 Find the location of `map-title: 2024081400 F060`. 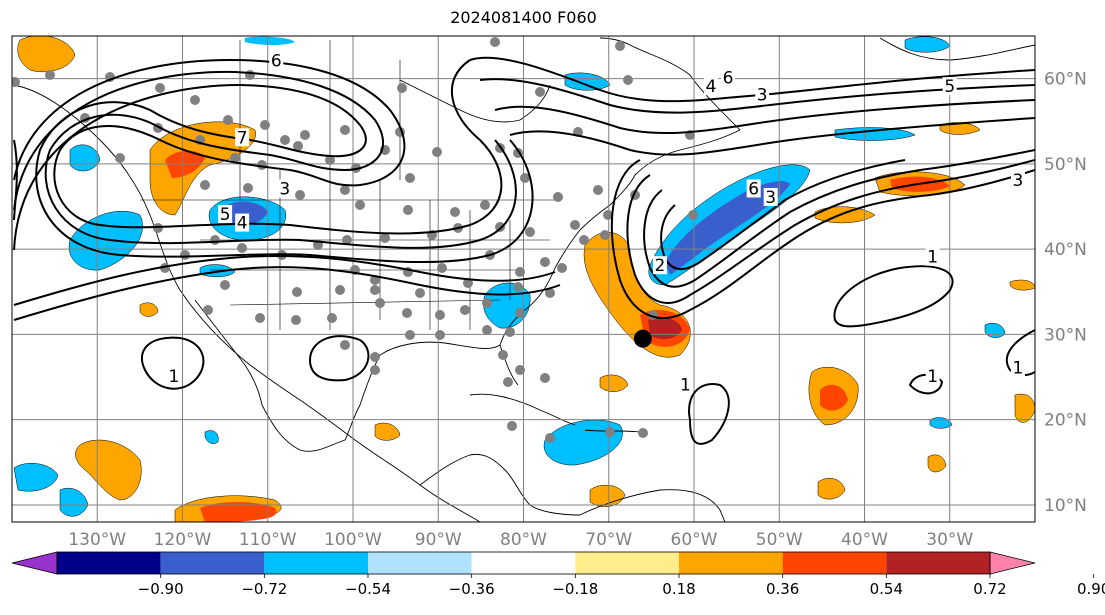

map-title: 2024081400 F060 is located at coordinates (523, 17).